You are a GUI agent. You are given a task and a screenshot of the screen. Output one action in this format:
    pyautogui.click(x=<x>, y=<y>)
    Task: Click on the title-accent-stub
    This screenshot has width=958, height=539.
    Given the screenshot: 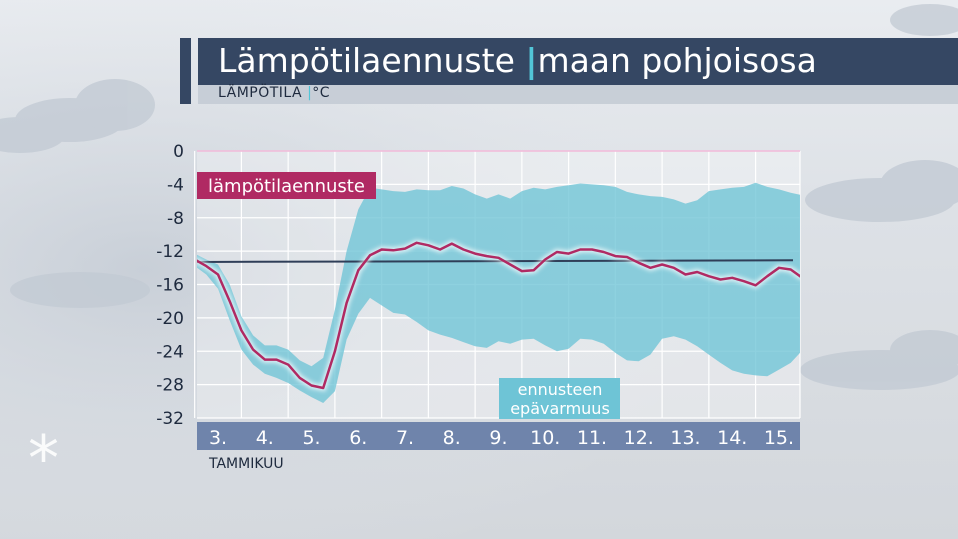 What is the action you would take?
    pyautogui.click(x=185, y=71)
    